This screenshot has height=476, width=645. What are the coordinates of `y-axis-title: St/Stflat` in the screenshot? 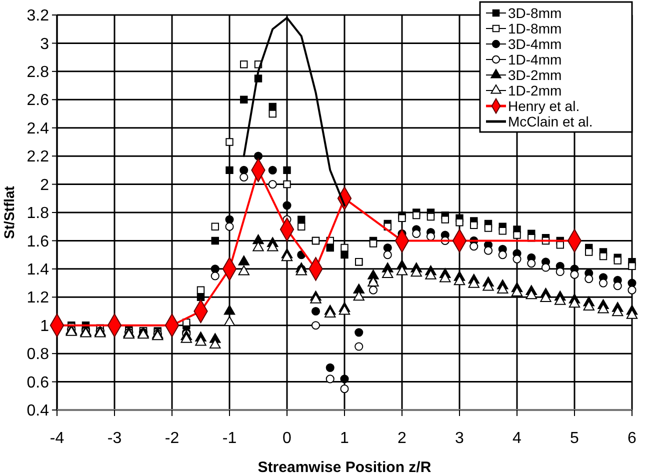 It's located at (9, 212).